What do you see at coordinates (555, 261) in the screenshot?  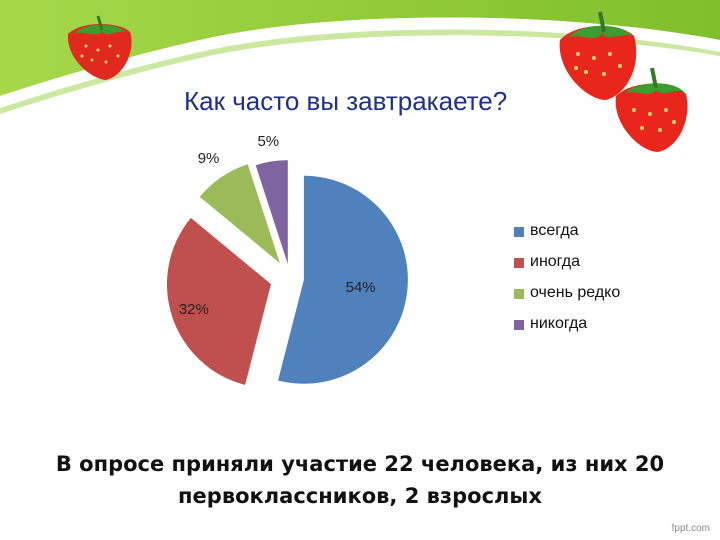 I see `legend-label: иногда` at bounding box center [555, 261].